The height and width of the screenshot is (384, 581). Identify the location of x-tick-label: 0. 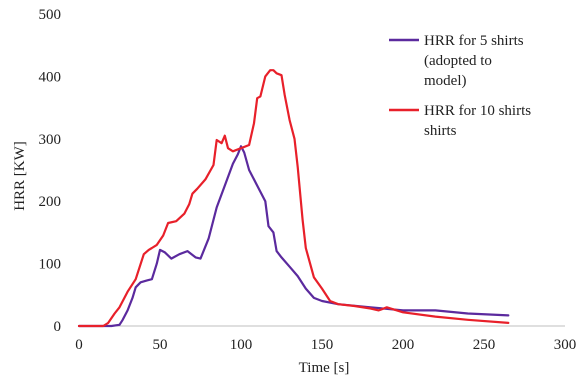
(79, 345).